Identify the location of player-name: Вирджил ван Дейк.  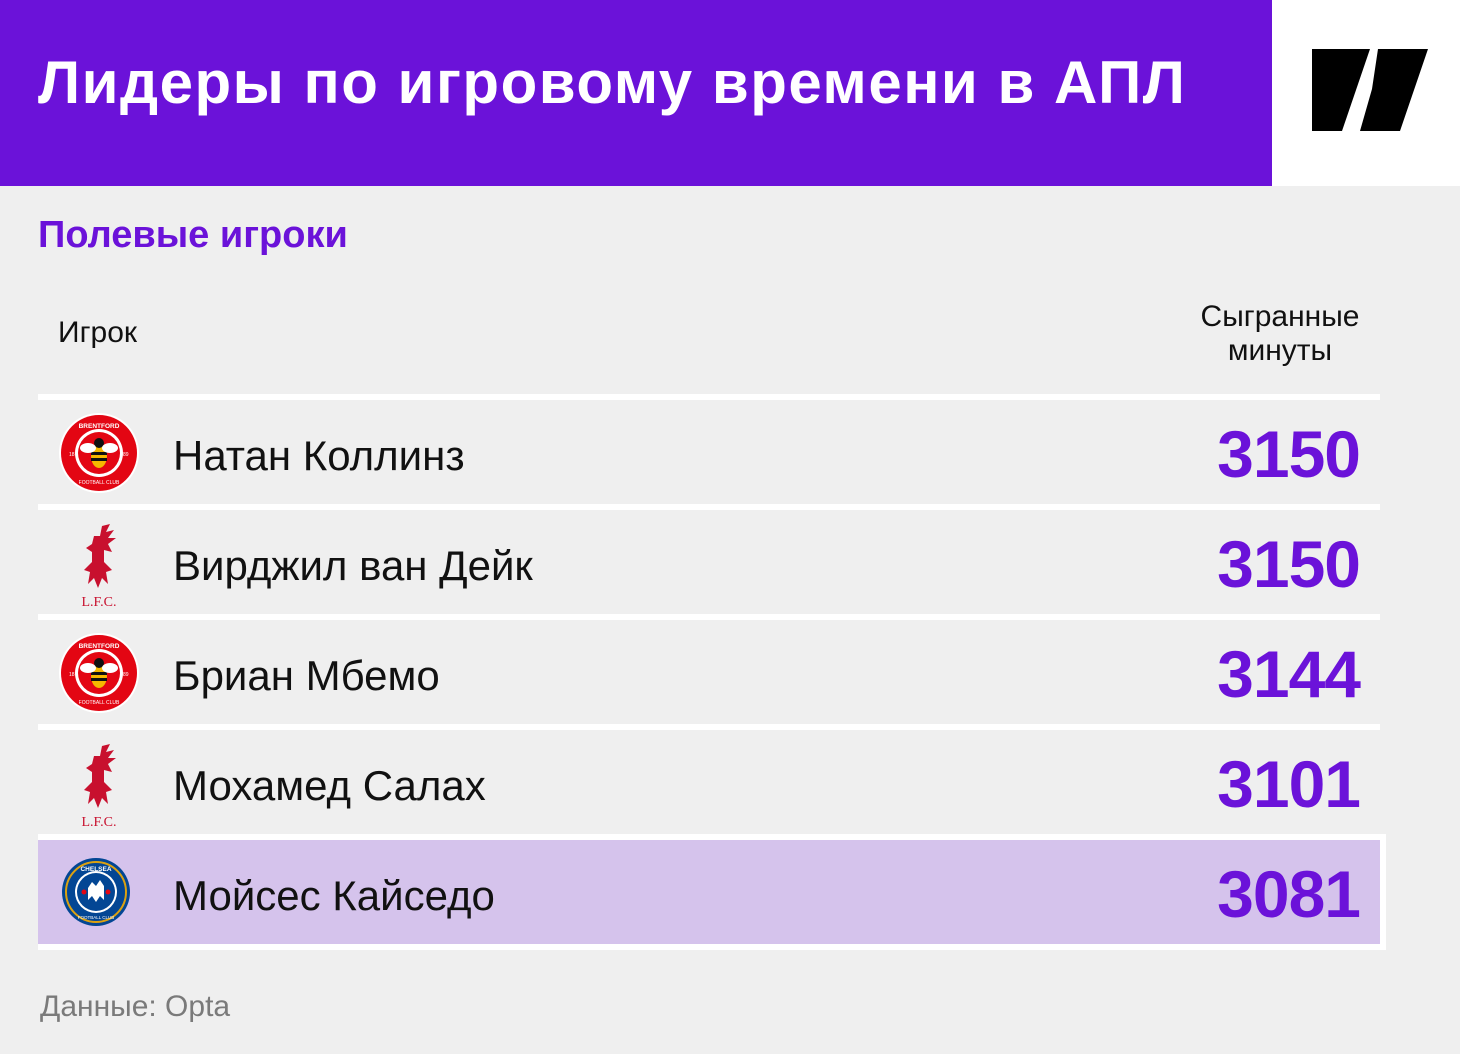
(353, 565).